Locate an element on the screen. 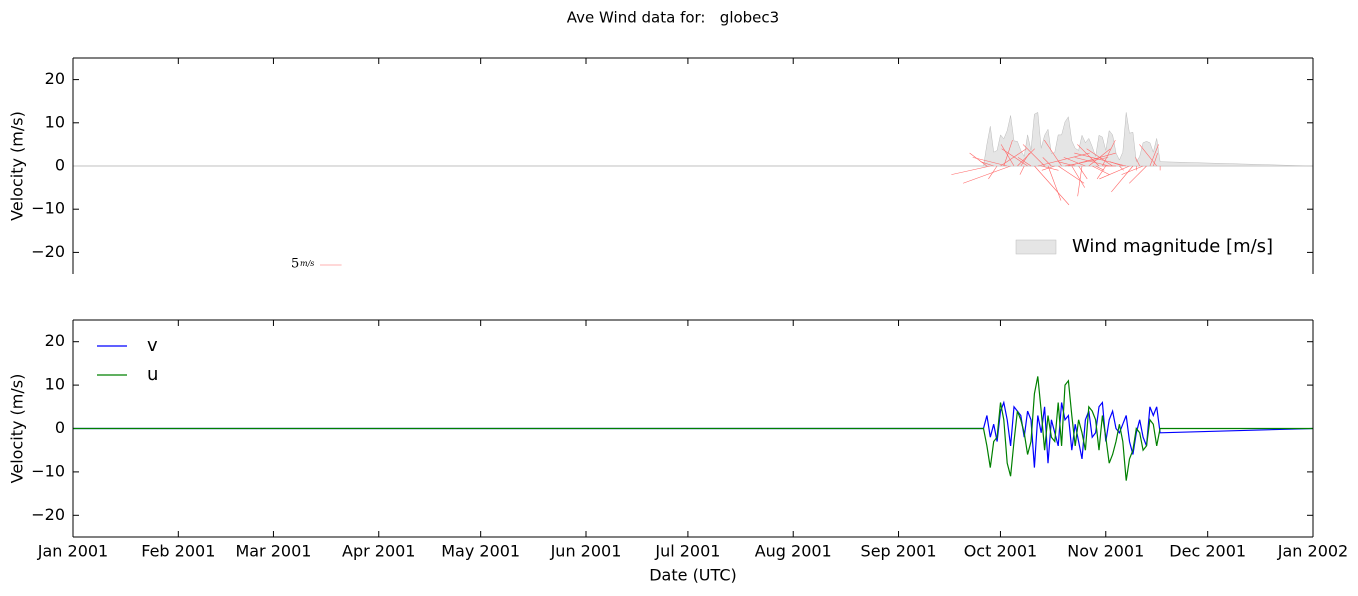  x-tick-label: Feb 2001 is located at coordinates (178, 551).